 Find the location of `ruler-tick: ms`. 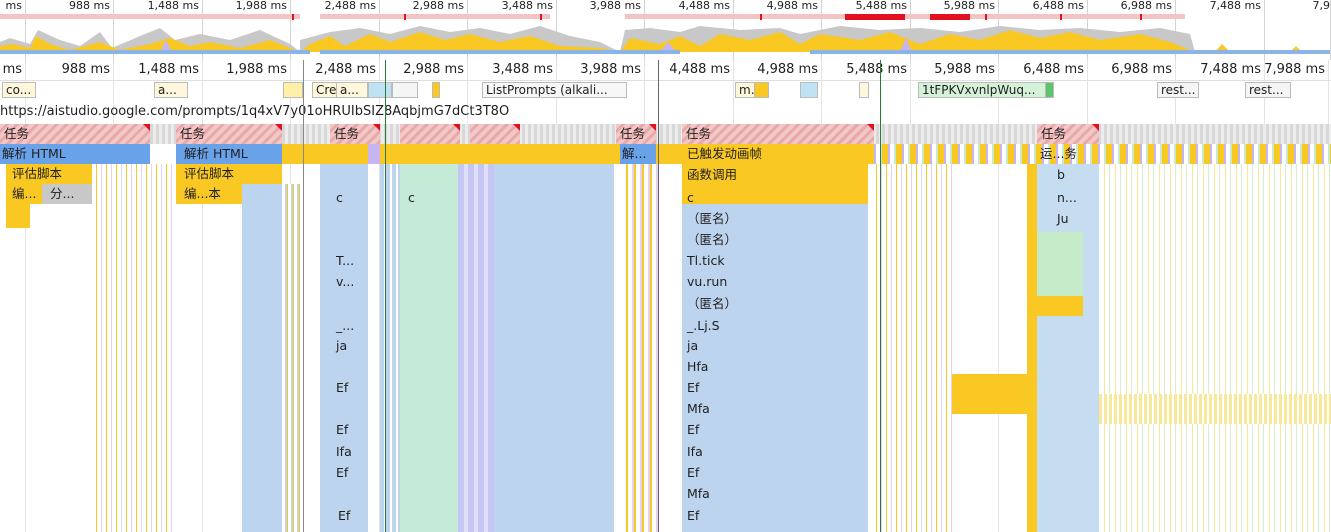

ruler-tick: ms is located at coordinates (13, 296).